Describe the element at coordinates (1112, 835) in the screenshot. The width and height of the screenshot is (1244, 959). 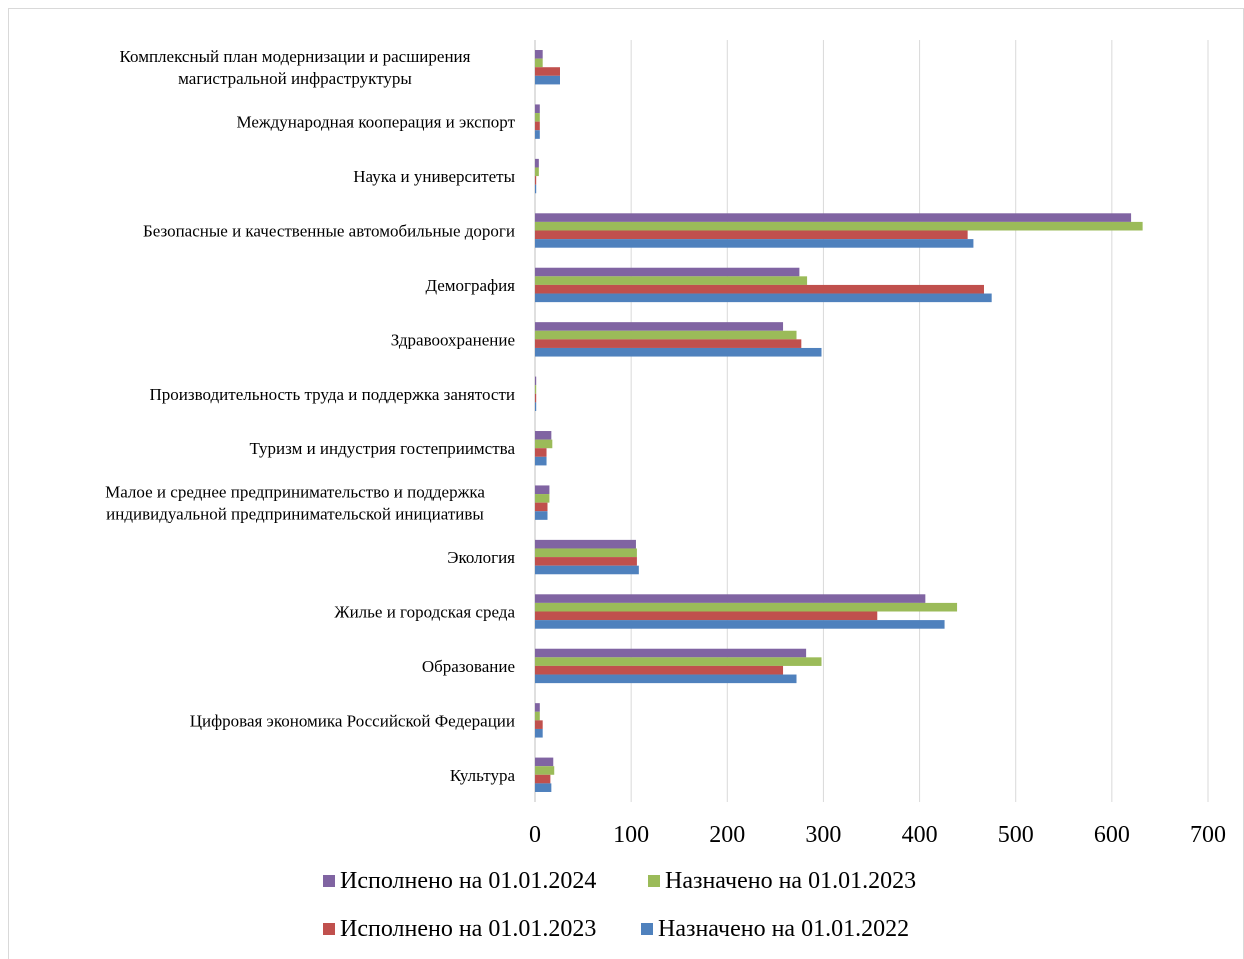
I see `x-tick-label: 600` at that location.